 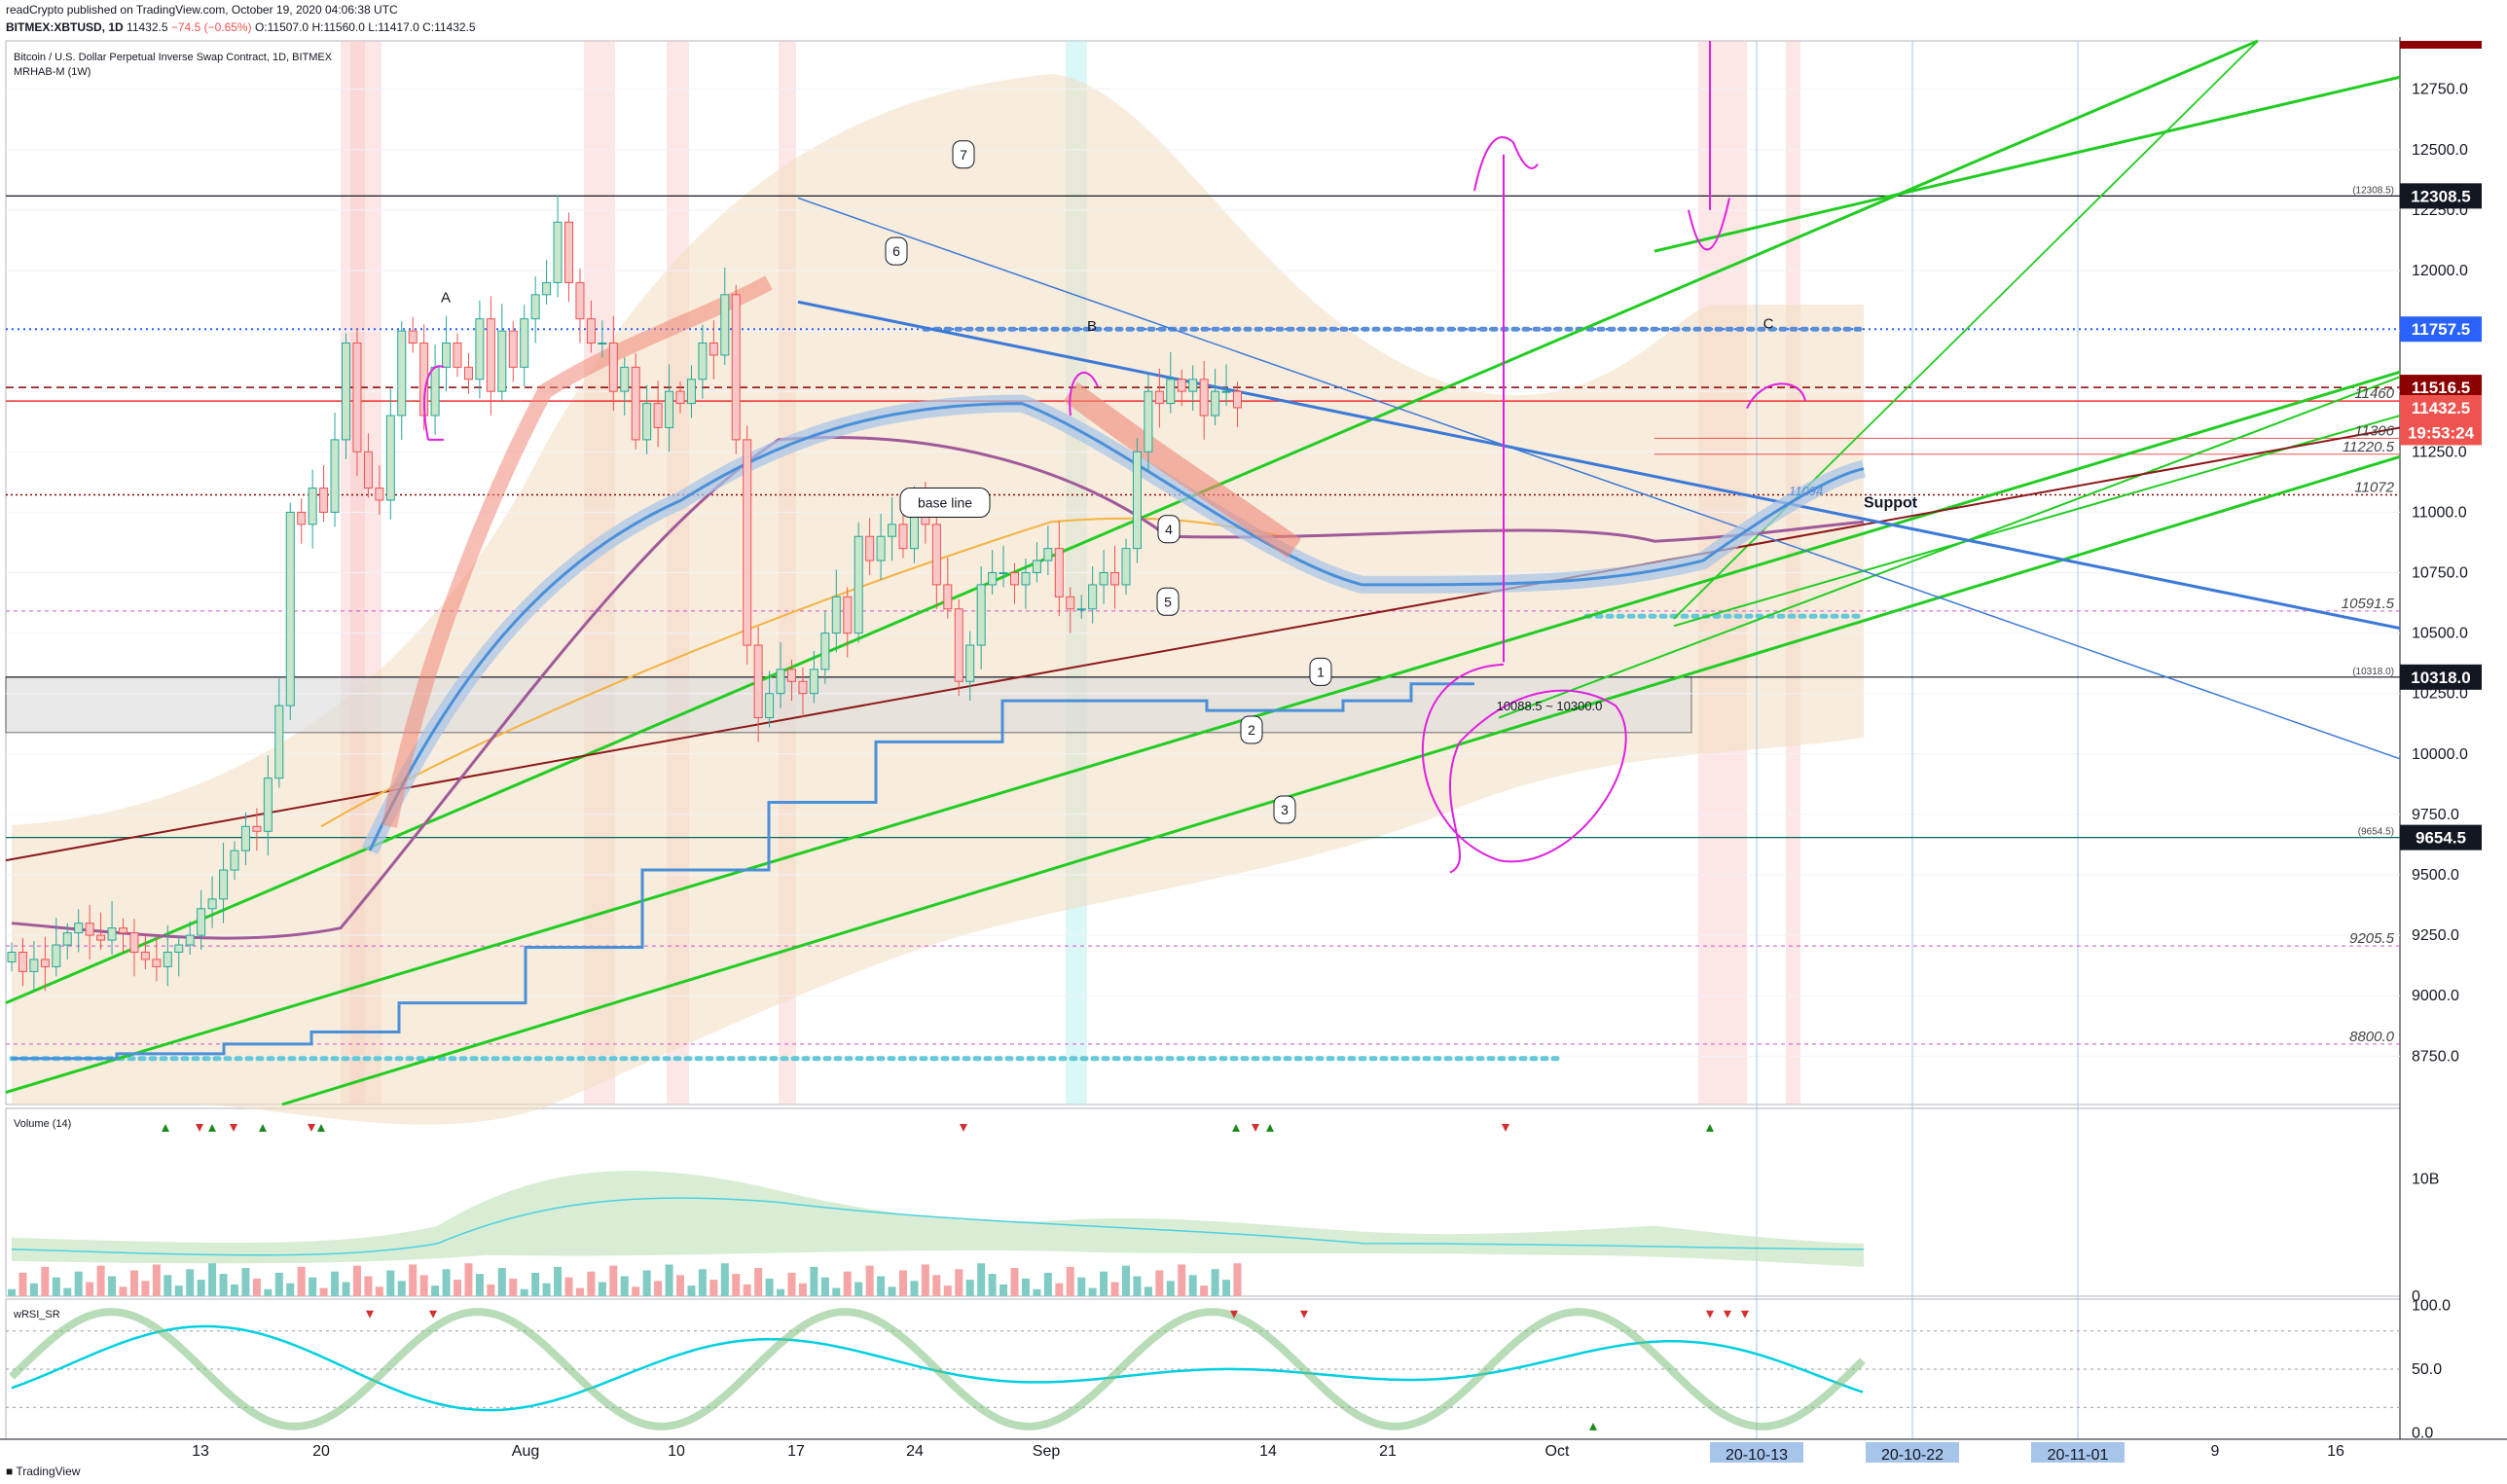 I want to click on price-tag-label: 11432.5, so click(x=2442, y=408).